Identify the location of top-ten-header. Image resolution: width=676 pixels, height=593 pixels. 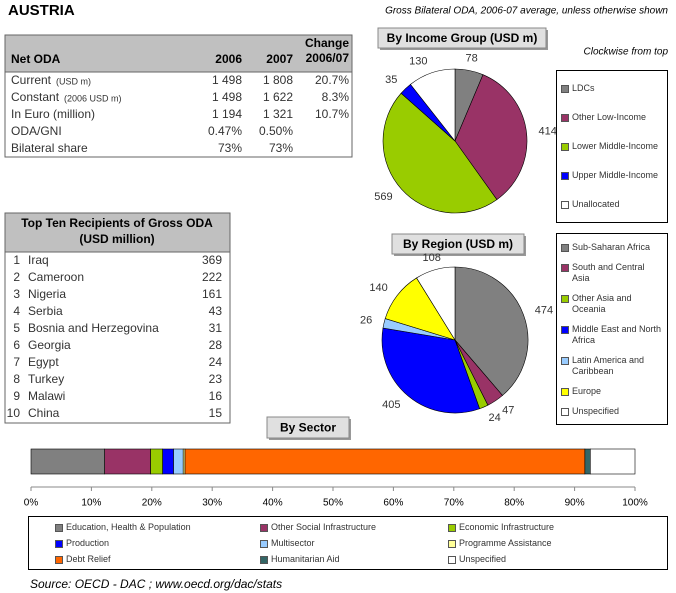
(117, 232).